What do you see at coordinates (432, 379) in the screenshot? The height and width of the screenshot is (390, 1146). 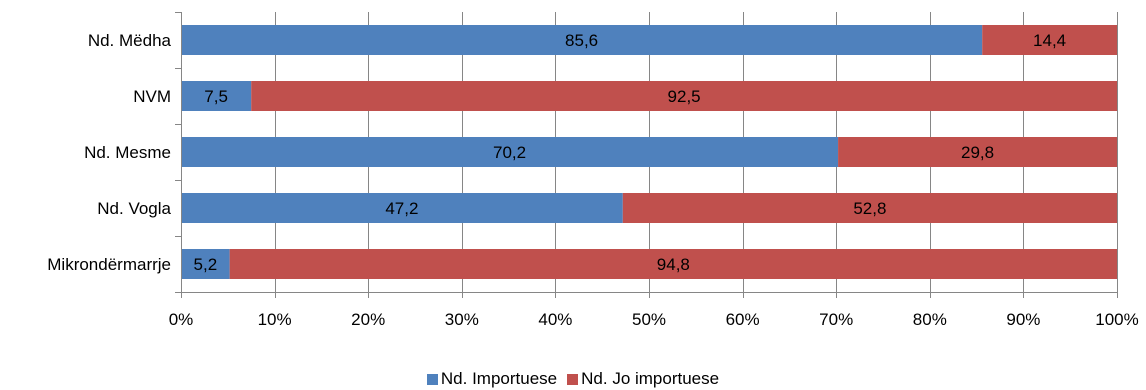 I see `legend-swatch-importuese` at bounding box center [432, 379].